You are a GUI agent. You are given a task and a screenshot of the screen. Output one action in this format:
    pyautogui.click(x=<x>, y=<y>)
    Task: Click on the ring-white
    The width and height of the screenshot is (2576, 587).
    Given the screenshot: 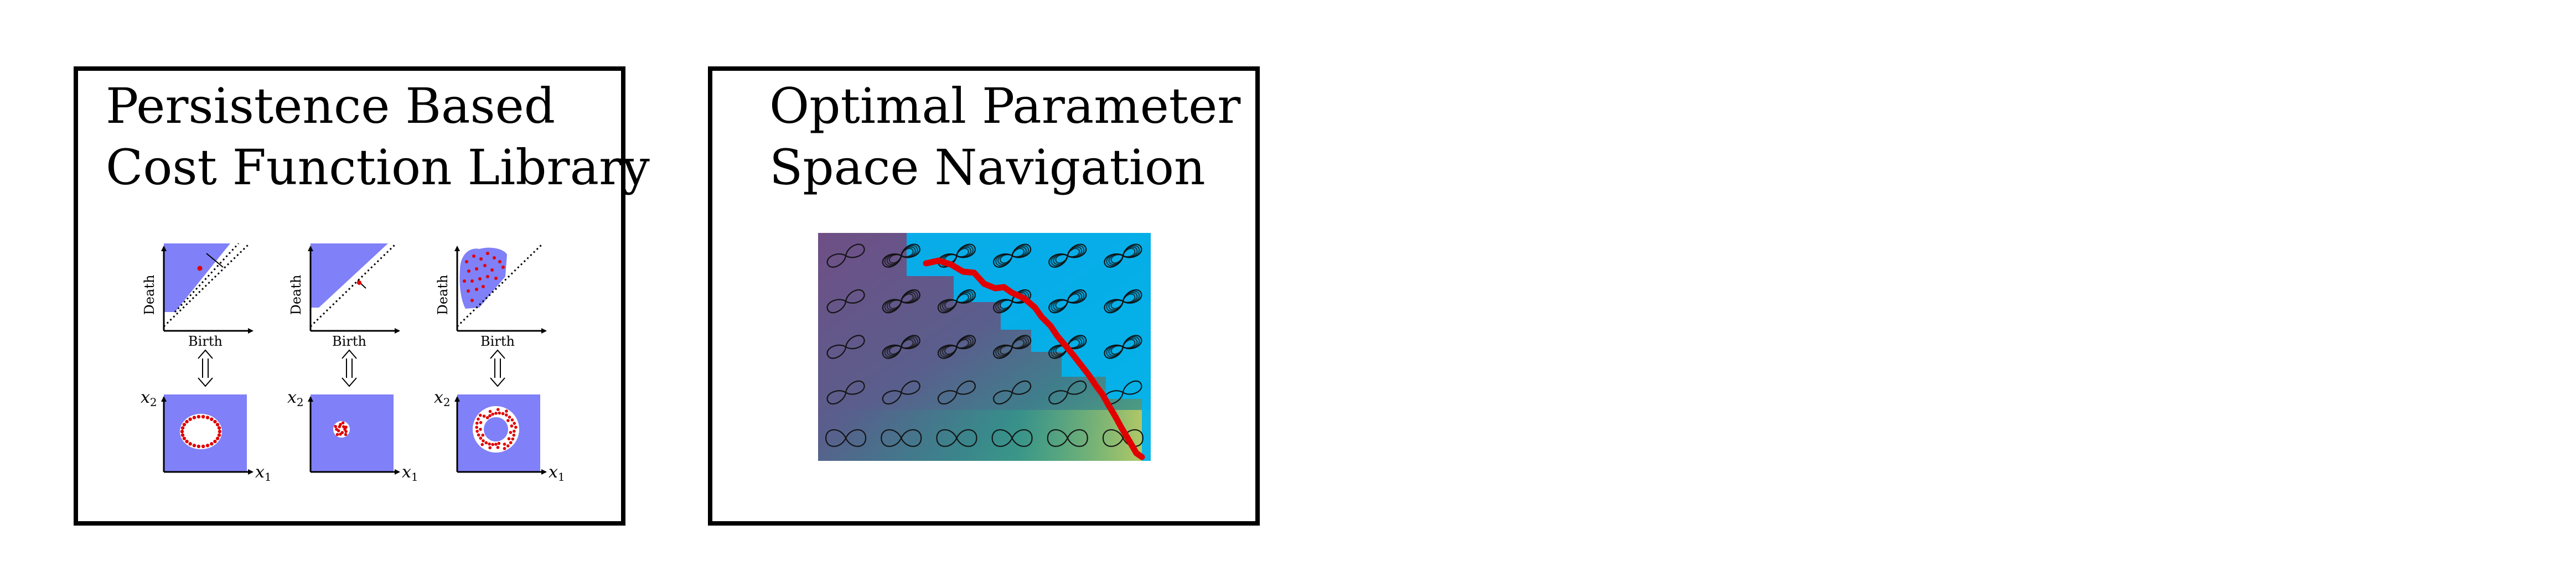 What is the action you would take?
    pyautogui.click(x=201, y=431)
    